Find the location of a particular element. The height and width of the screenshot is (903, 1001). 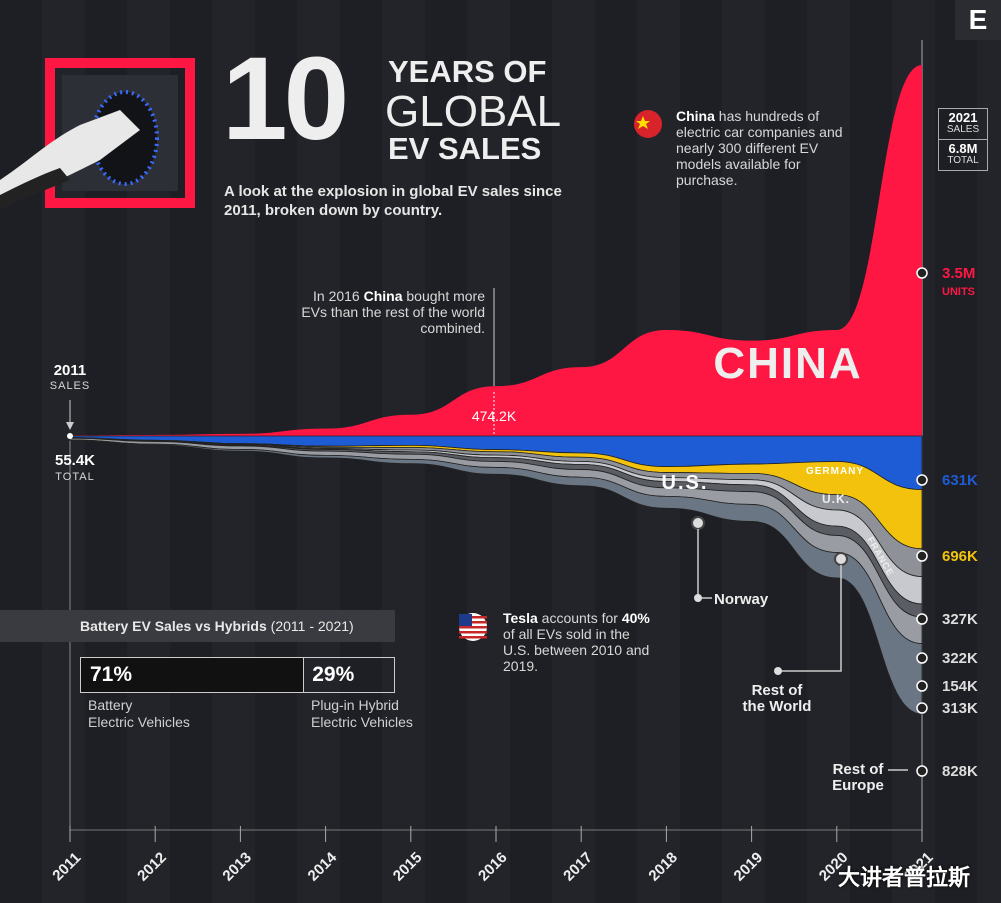

brand-logo: E is located at coordinates (978, 20).